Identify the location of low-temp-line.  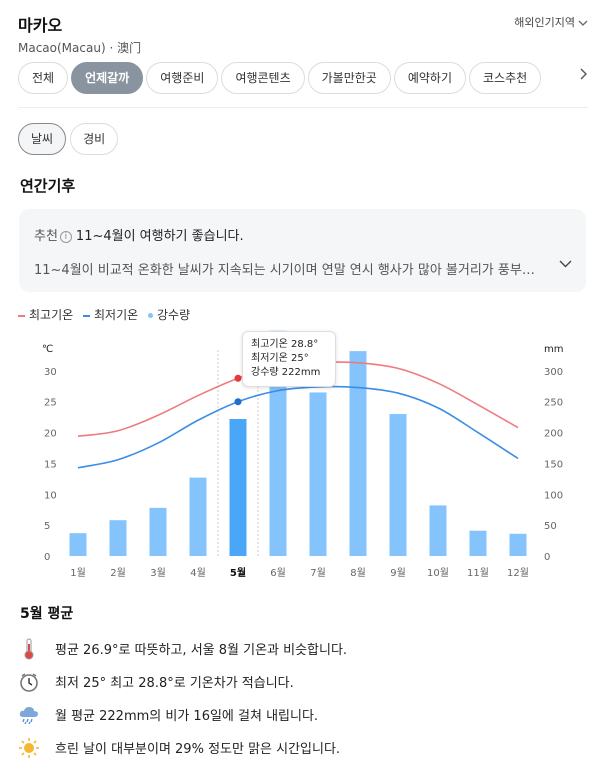
(298, 427).